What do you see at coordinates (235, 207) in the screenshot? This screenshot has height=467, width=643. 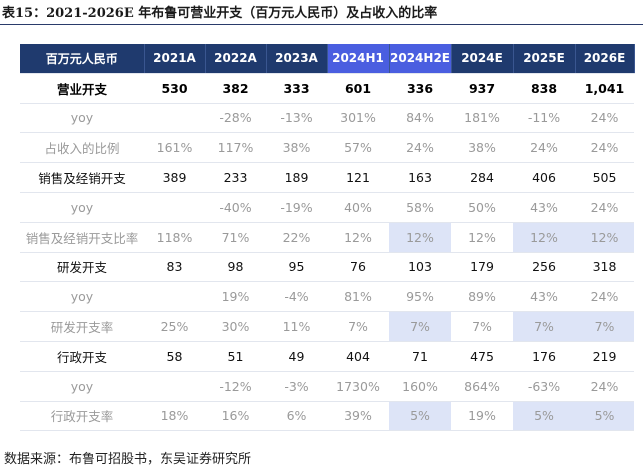 I see `table-cell: -40%` at bounding box center [235, 207].